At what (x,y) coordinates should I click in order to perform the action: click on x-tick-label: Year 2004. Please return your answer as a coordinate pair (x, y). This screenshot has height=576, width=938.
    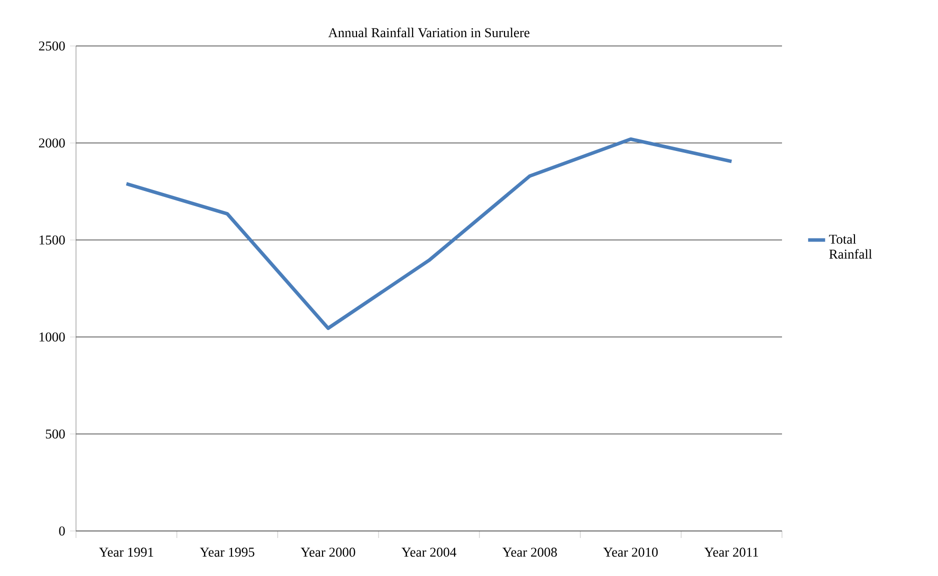
    Looking at the image, I should click on (429, 552).